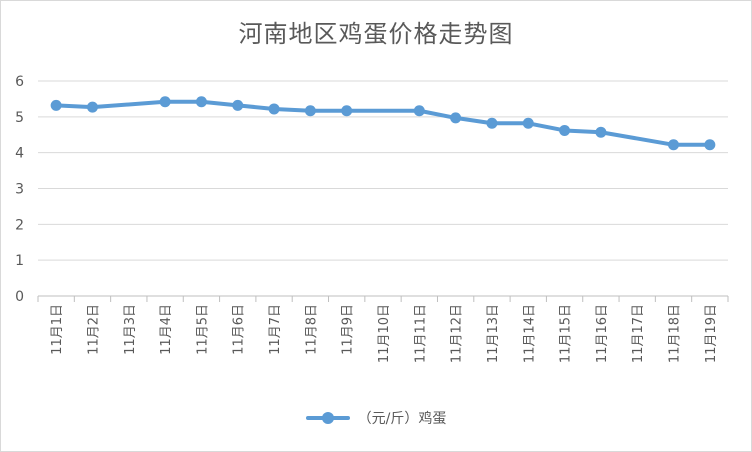  What do you see at coordinates (348, 329) in the screenshot?
I see `x-tick-label: 11月9日` at bounding box center [348, 329].